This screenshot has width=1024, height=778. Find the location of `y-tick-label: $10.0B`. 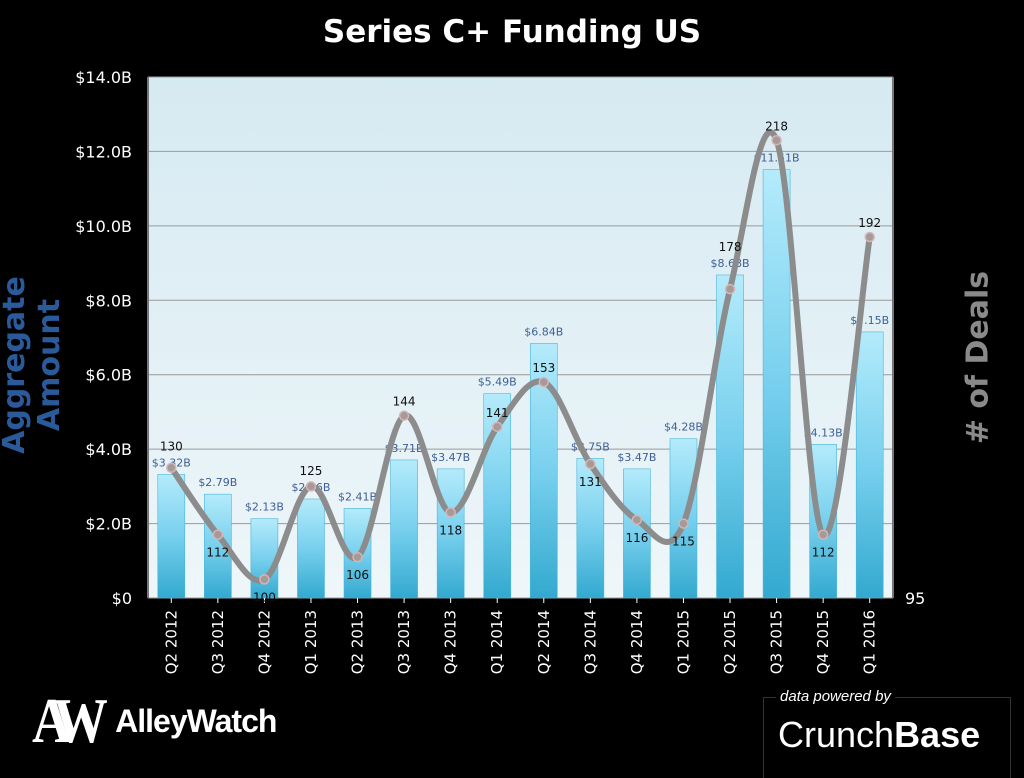

y-tick-label: $10.0B is located at coordinates (103, 226).